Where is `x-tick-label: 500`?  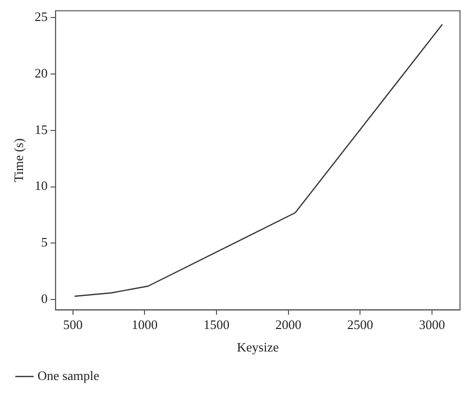
x-tick-label: 500 is located at coordinates (73, 324).